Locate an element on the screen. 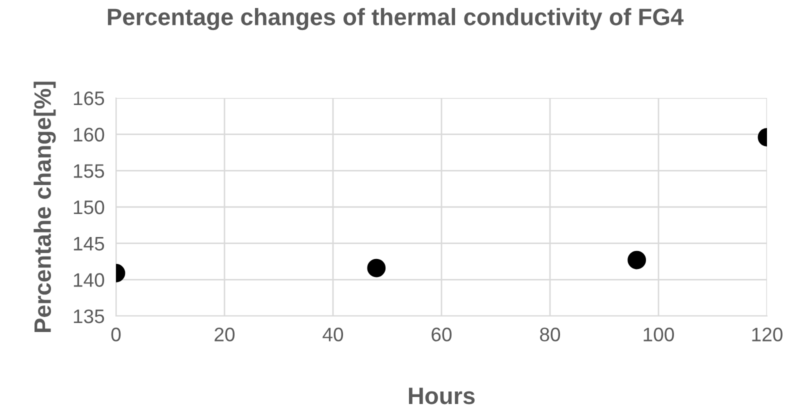  y-tick-label: 155 is located at coordinates (89, 171).